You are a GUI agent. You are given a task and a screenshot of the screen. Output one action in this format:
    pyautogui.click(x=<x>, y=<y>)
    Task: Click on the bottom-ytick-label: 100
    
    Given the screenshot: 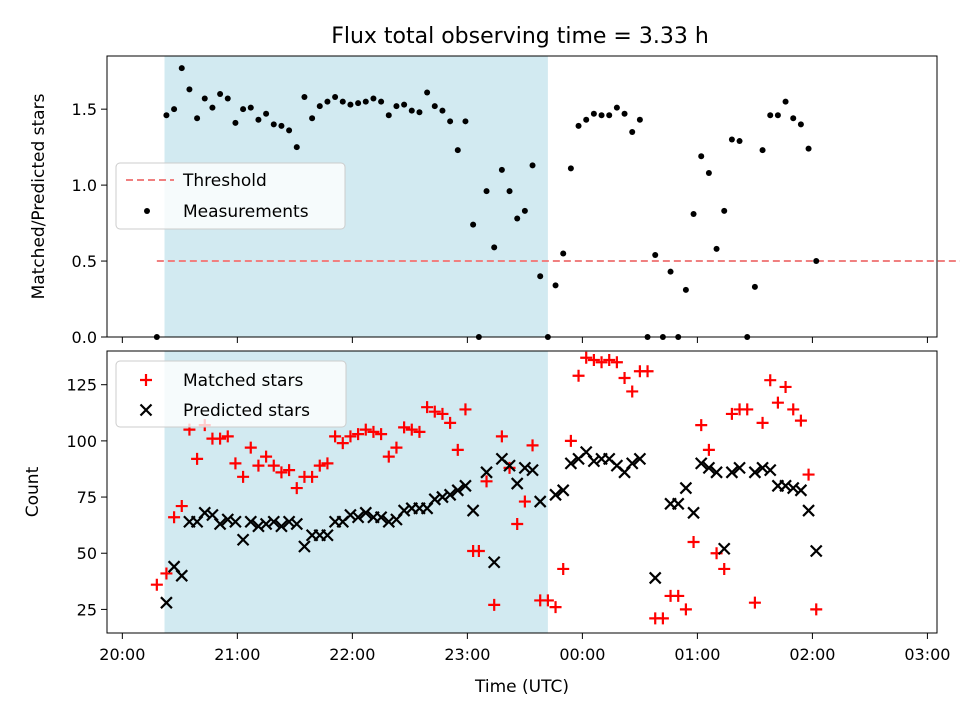 What is the action you would take?
    pyautogui.click(x=81, y=441)
    